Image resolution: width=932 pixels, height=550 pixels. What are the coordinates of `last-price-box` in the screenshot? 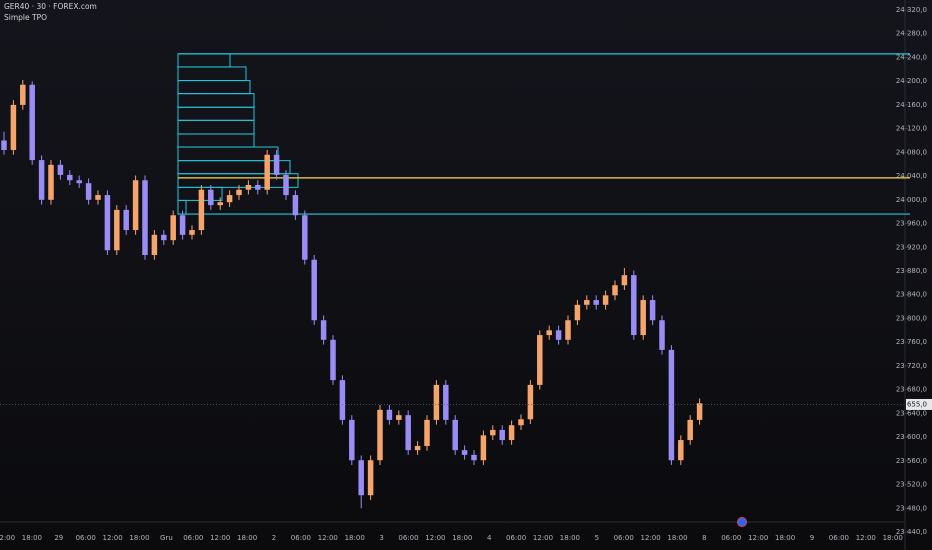 It's located at (919, 404).